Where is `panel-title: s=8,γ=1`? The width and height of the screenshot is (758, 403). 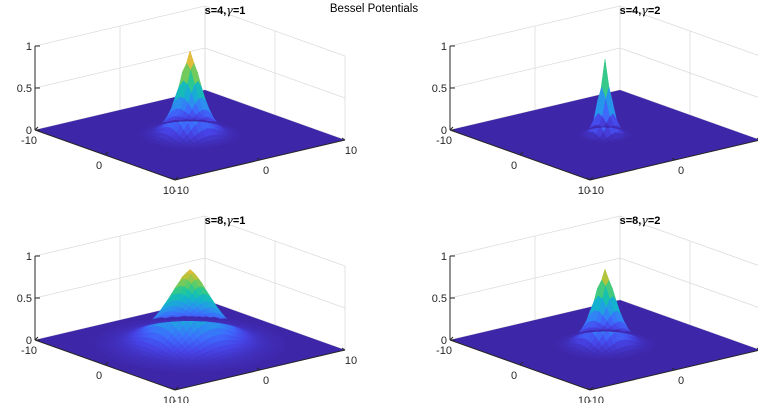
panel-title: s=8,γ=1 is located at coordinates (225, 220).